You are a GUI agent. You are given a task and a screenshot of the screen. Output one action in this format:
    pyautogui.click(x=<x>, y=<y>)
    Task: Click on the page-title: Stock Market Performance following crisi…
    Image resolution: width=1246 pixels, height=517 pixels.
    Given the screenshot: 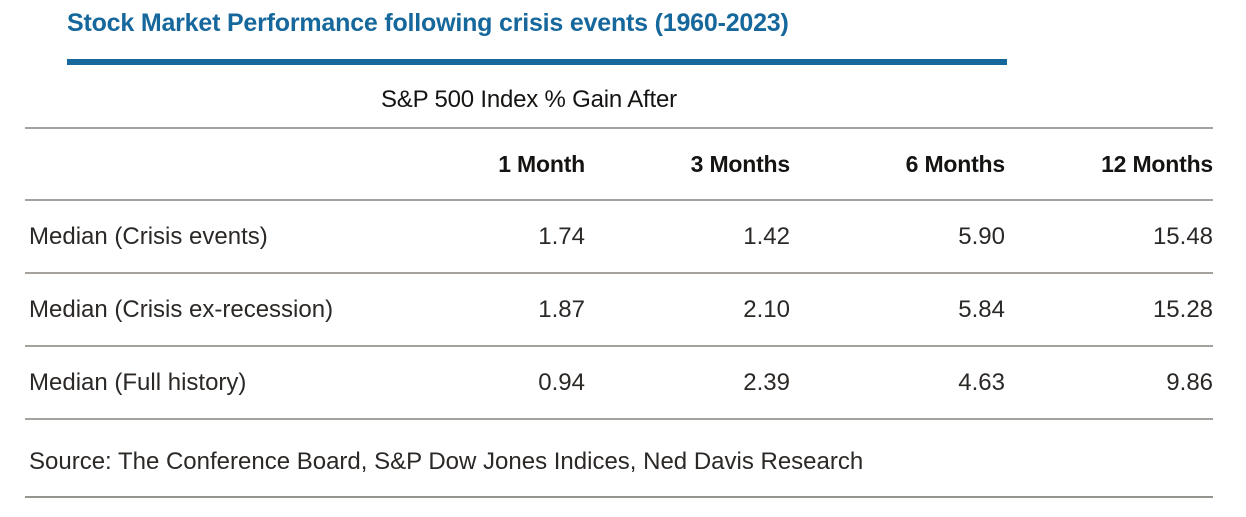 What is the action you would take?
    pyautogui.click(x=428, y=23)
    